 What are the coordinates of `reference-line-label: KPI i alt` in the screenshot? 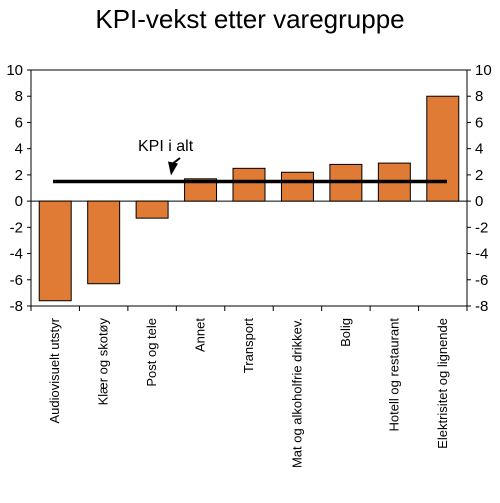 It's located at (166, 146).